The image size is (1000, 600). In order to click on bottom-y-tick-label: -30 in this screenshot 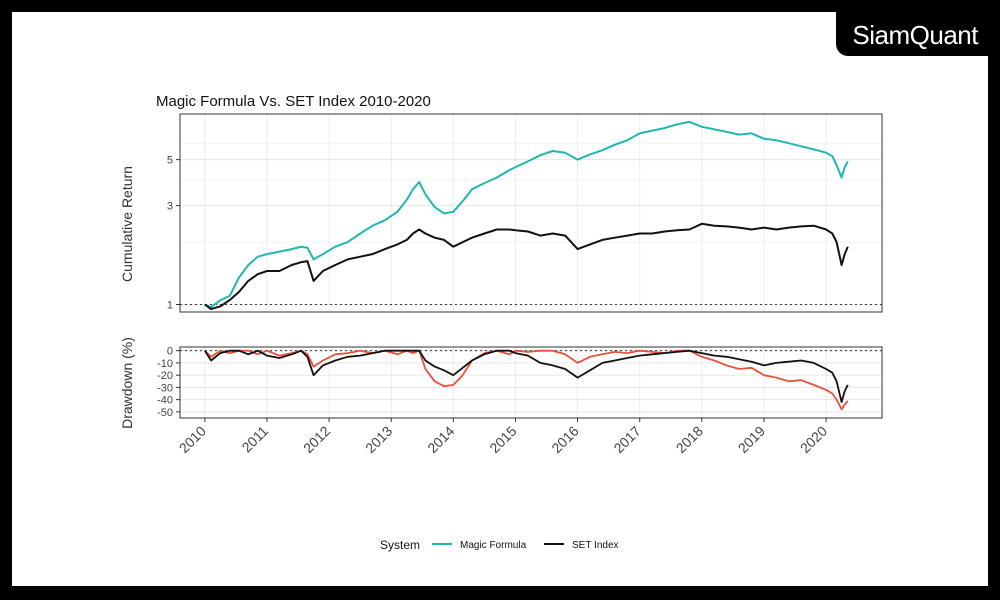, I will do `click(165, 388)`.